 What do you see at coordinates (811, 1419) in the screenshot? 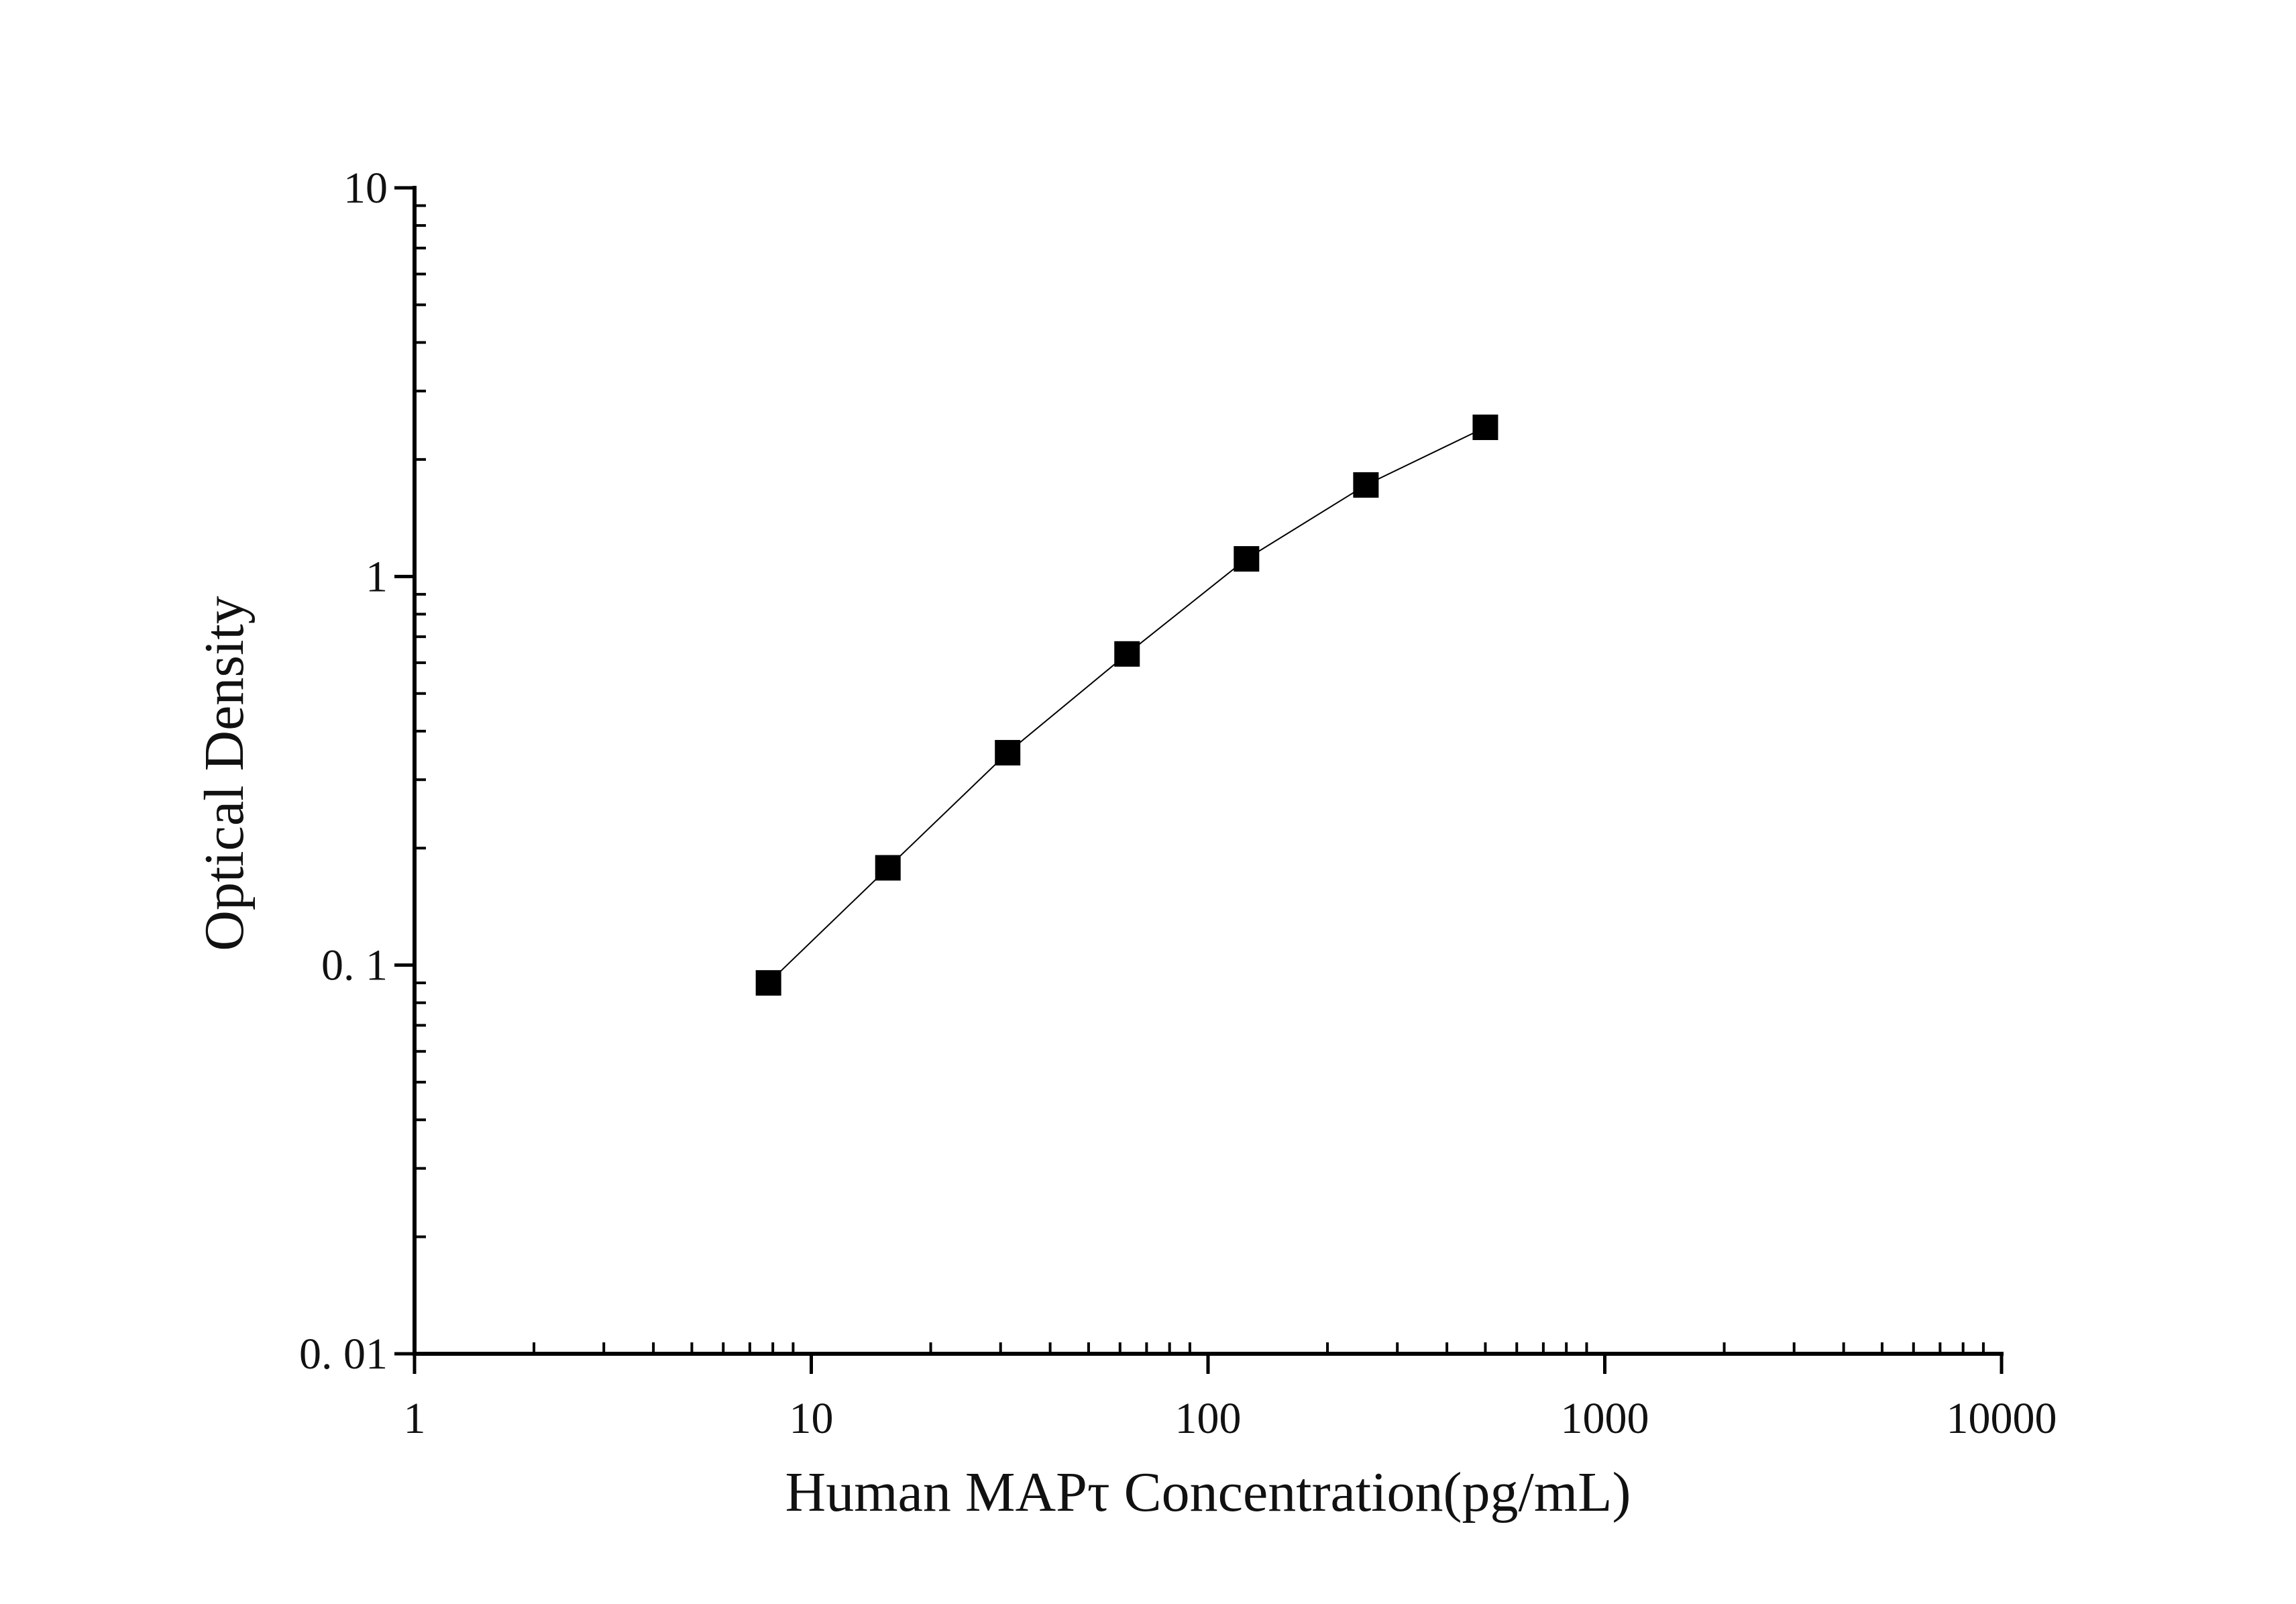
I see `x-tick-label: 10` at bounding box center [811, 1419].